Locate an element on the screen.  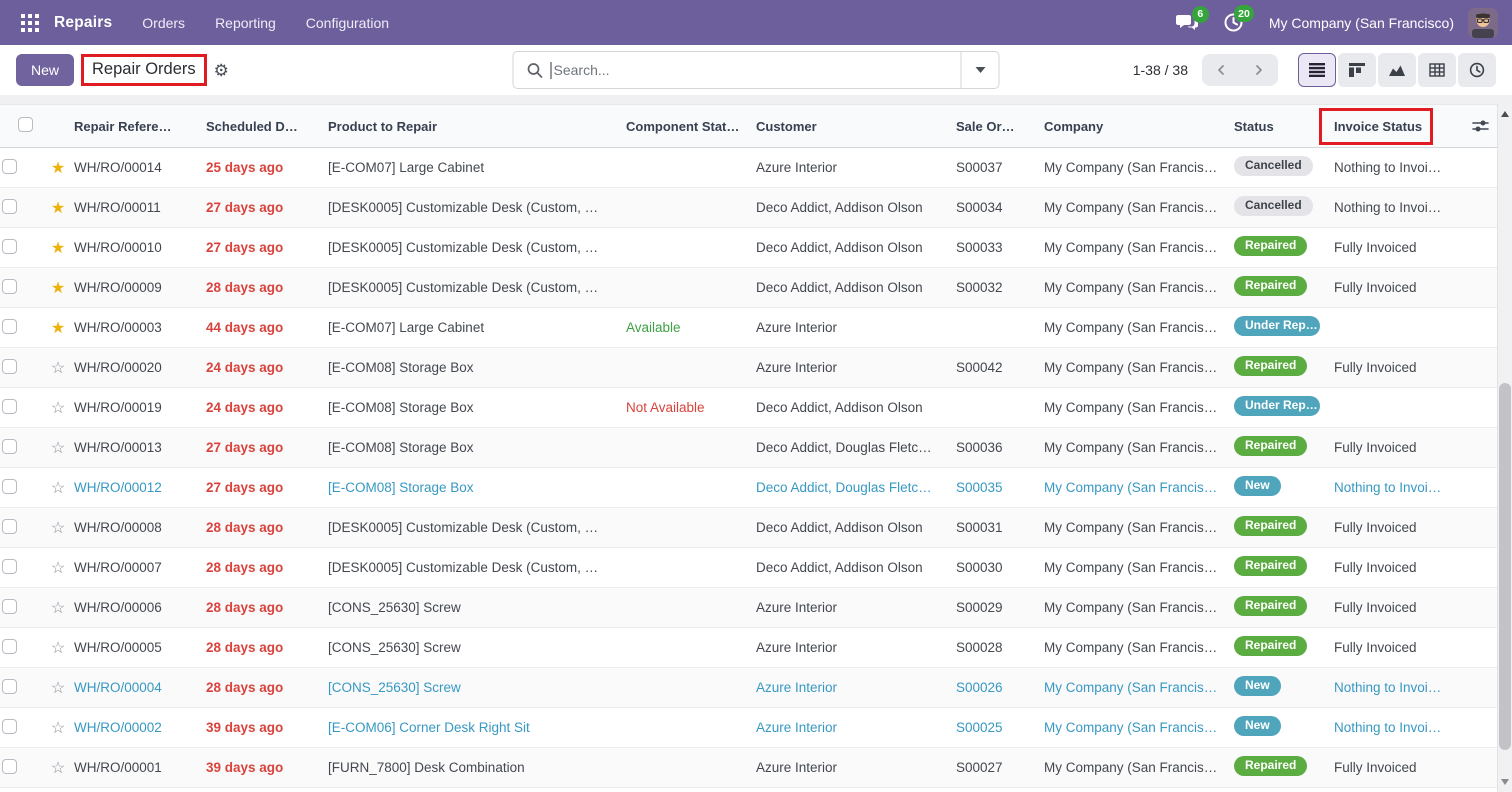
gear-icon: ⚙ is located at coordinates (221, 70).